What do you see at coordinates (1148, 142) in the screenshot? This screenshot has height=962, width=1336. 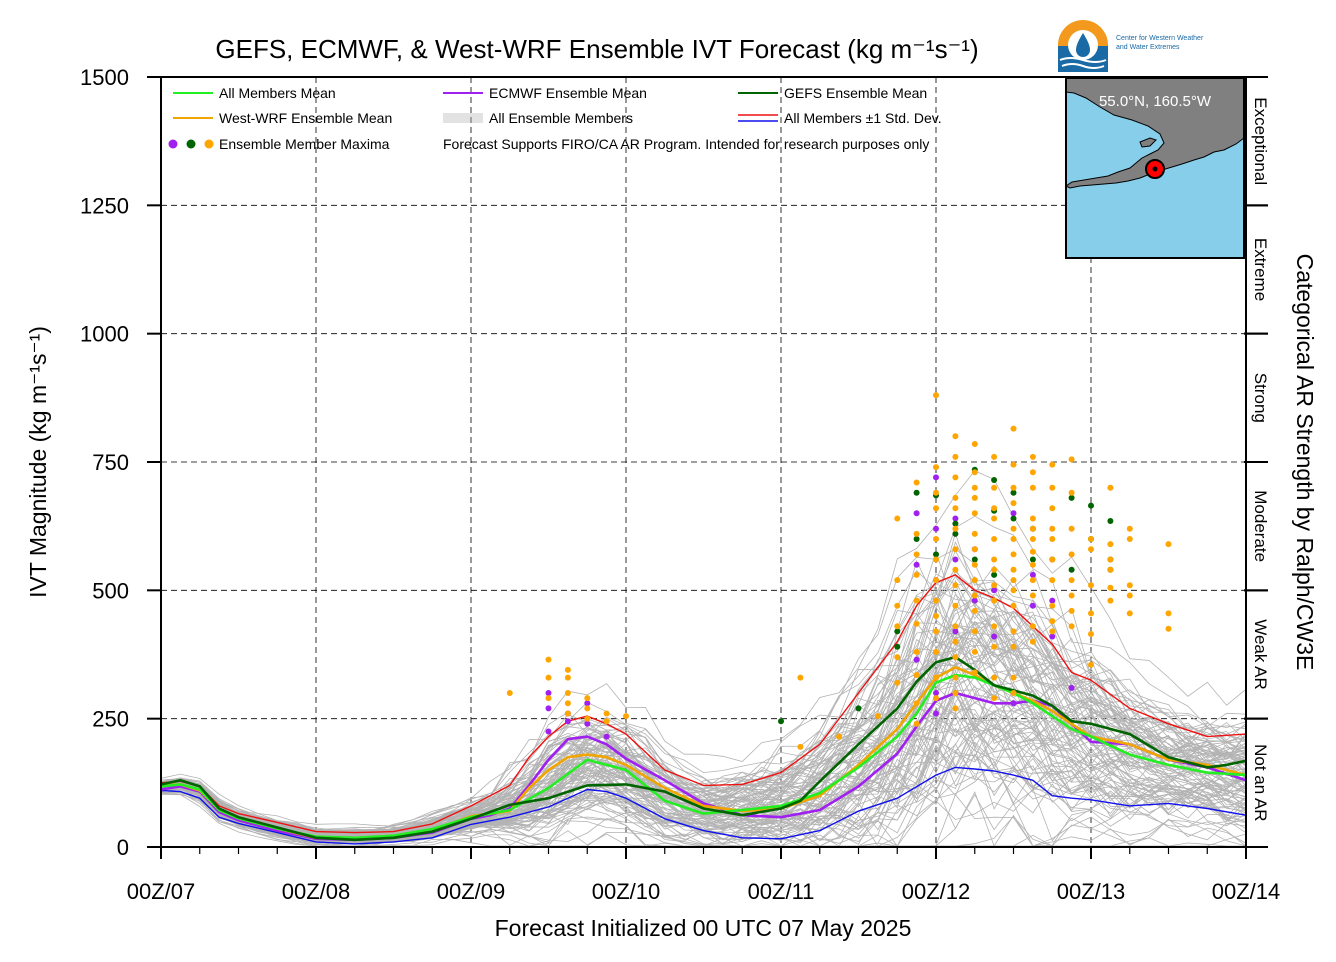 I see `inset-map-island` at bounding box center [1148, 142].